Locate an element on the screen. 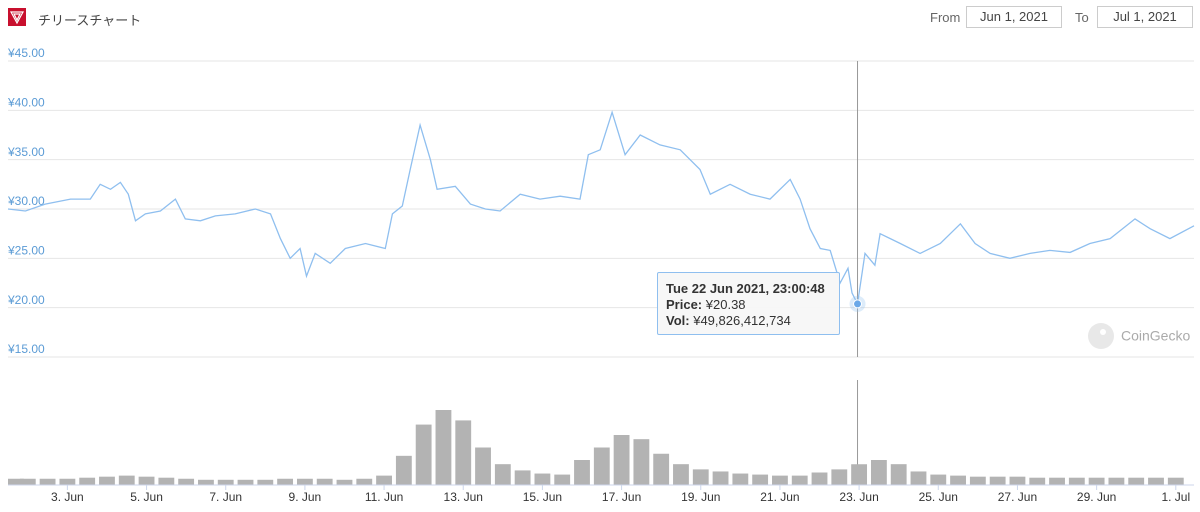 Image resolution: width=1200 pixels, height=512 pixels. tooltip-time: Tue 22 Jun 2021, 23:00:48 is located at coordinates (745, 288).